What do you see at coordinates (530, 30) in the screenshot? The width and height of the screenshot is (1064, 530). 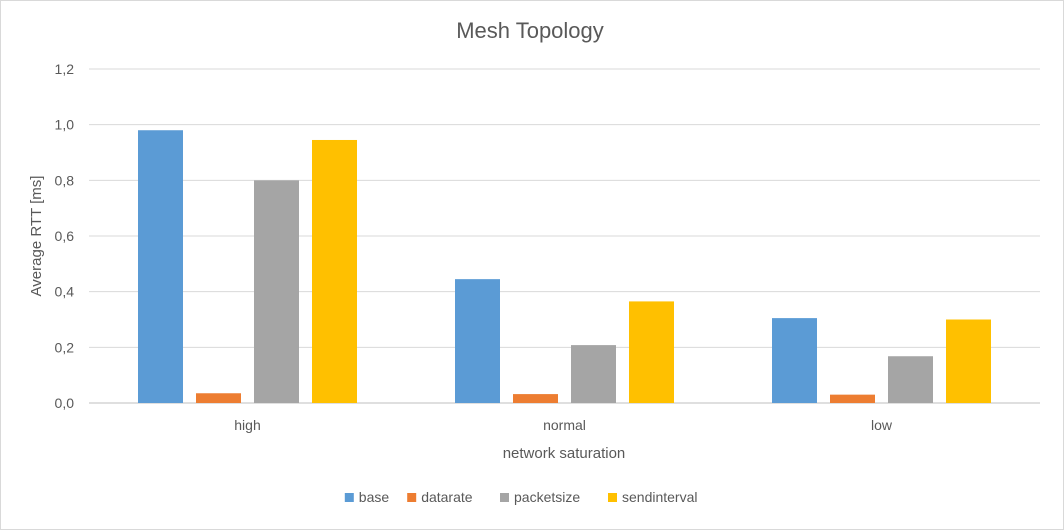 I see `chart-title: Mesh Topology` at bounding box center [530, 30].